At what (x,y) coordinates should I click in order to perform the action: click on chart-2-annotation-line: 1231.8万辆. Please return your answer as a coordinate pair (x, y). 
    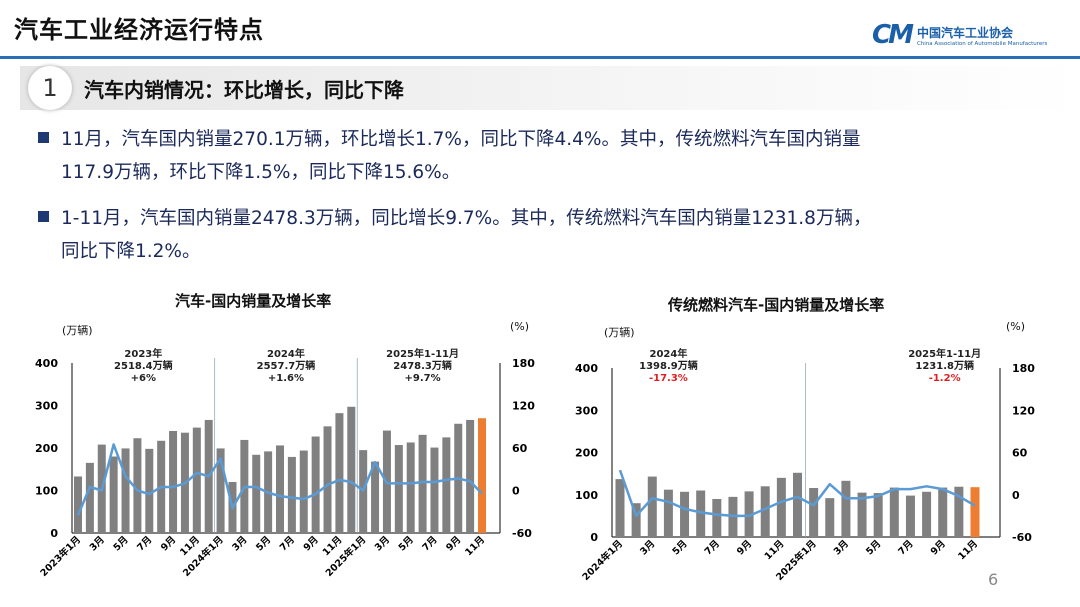
    Looking at the image, I should click on (944, 365).